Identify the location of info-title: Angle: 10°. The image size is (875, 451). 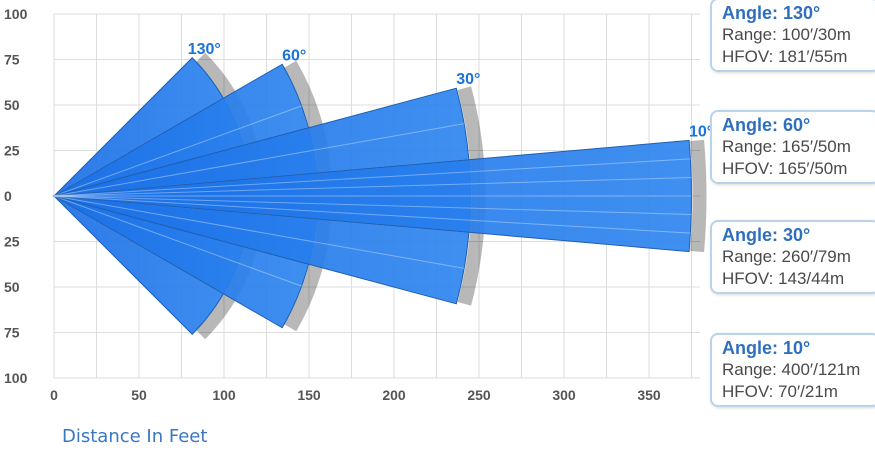
(766, 348).